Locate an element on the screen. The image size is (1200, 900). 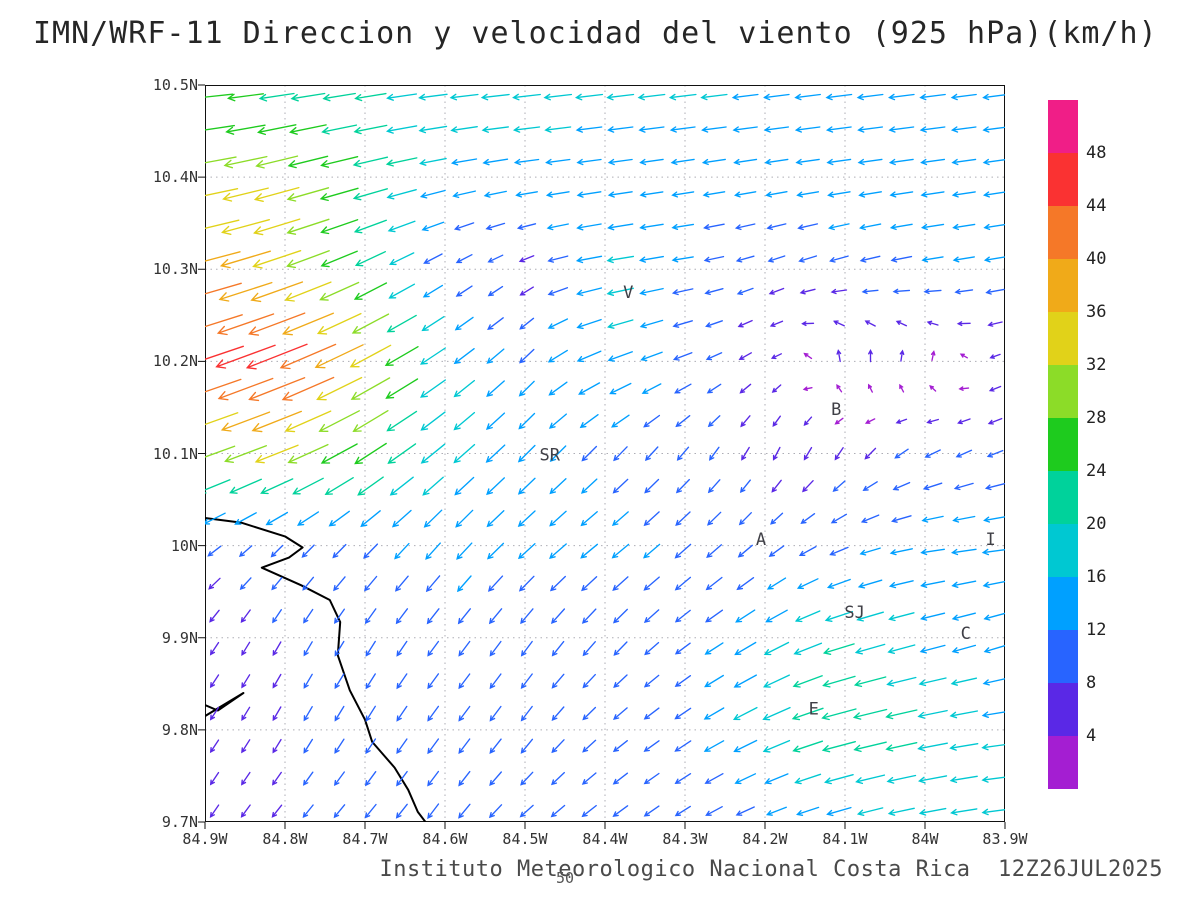
y-axis-label: 9.7N is located at coordinates (179, 822).